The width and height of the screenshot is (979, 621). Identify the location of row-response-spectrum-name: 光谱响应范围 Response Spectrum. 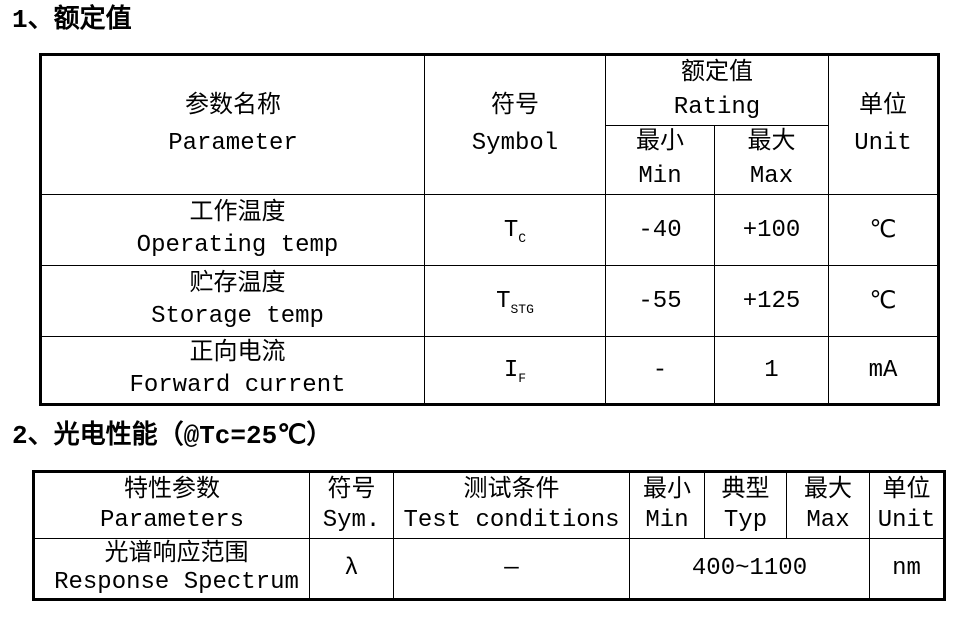
(171, 569).